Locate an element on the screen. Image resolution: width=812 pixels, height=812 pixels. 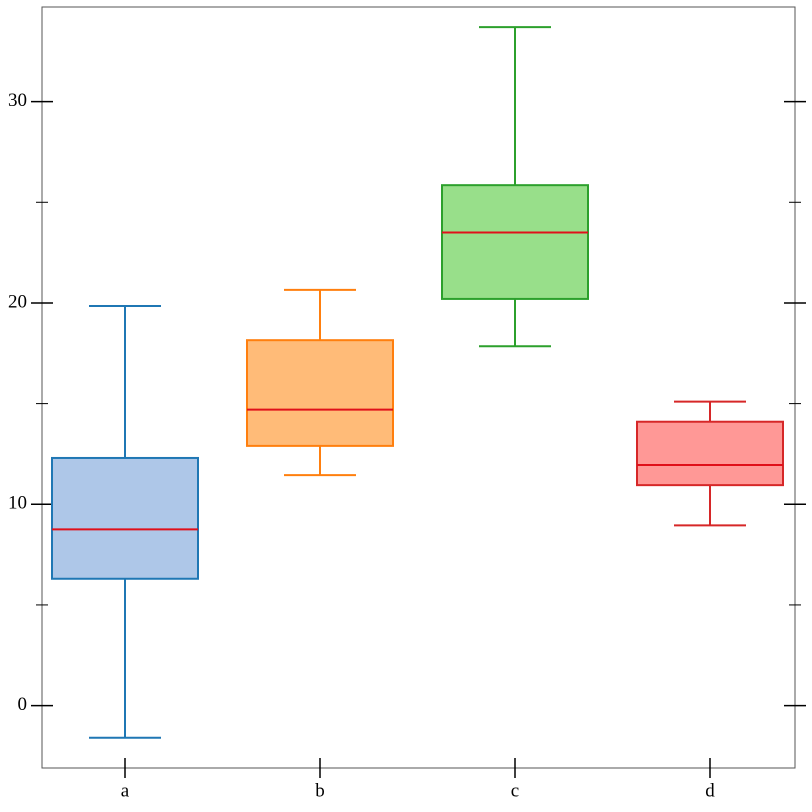
x-tick-label: d is located at coordinates (710, 790).